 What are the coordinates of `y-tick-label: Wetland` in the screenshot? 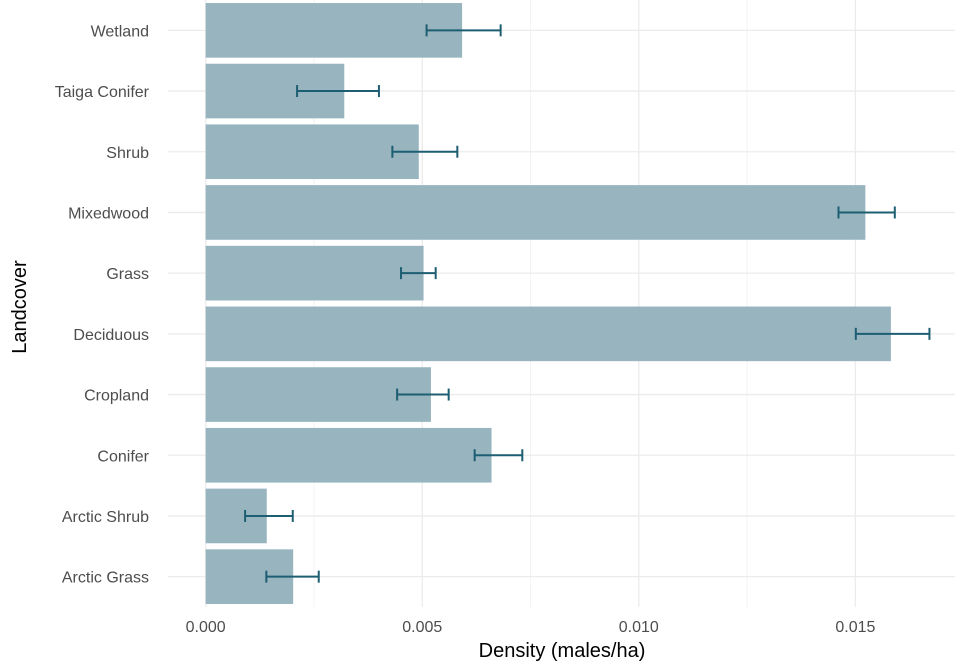 It's located at (120, 31).